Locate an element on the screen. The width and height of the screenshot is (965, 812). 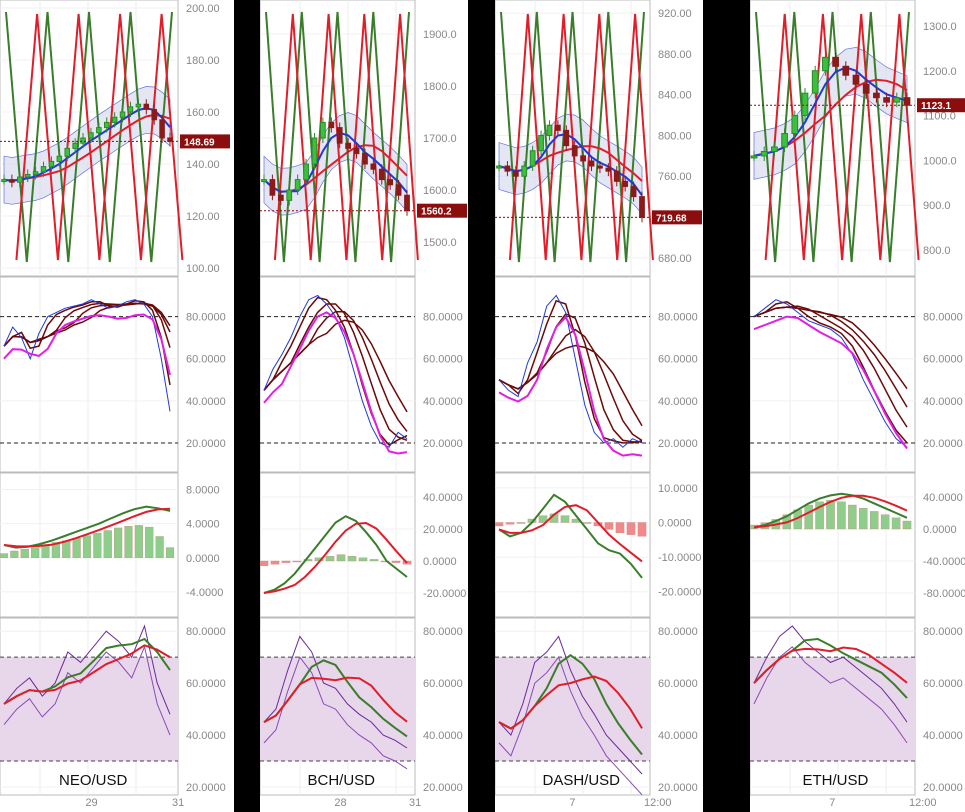
y-tick-label: 1800.0 is located at coordinates (440, 87).